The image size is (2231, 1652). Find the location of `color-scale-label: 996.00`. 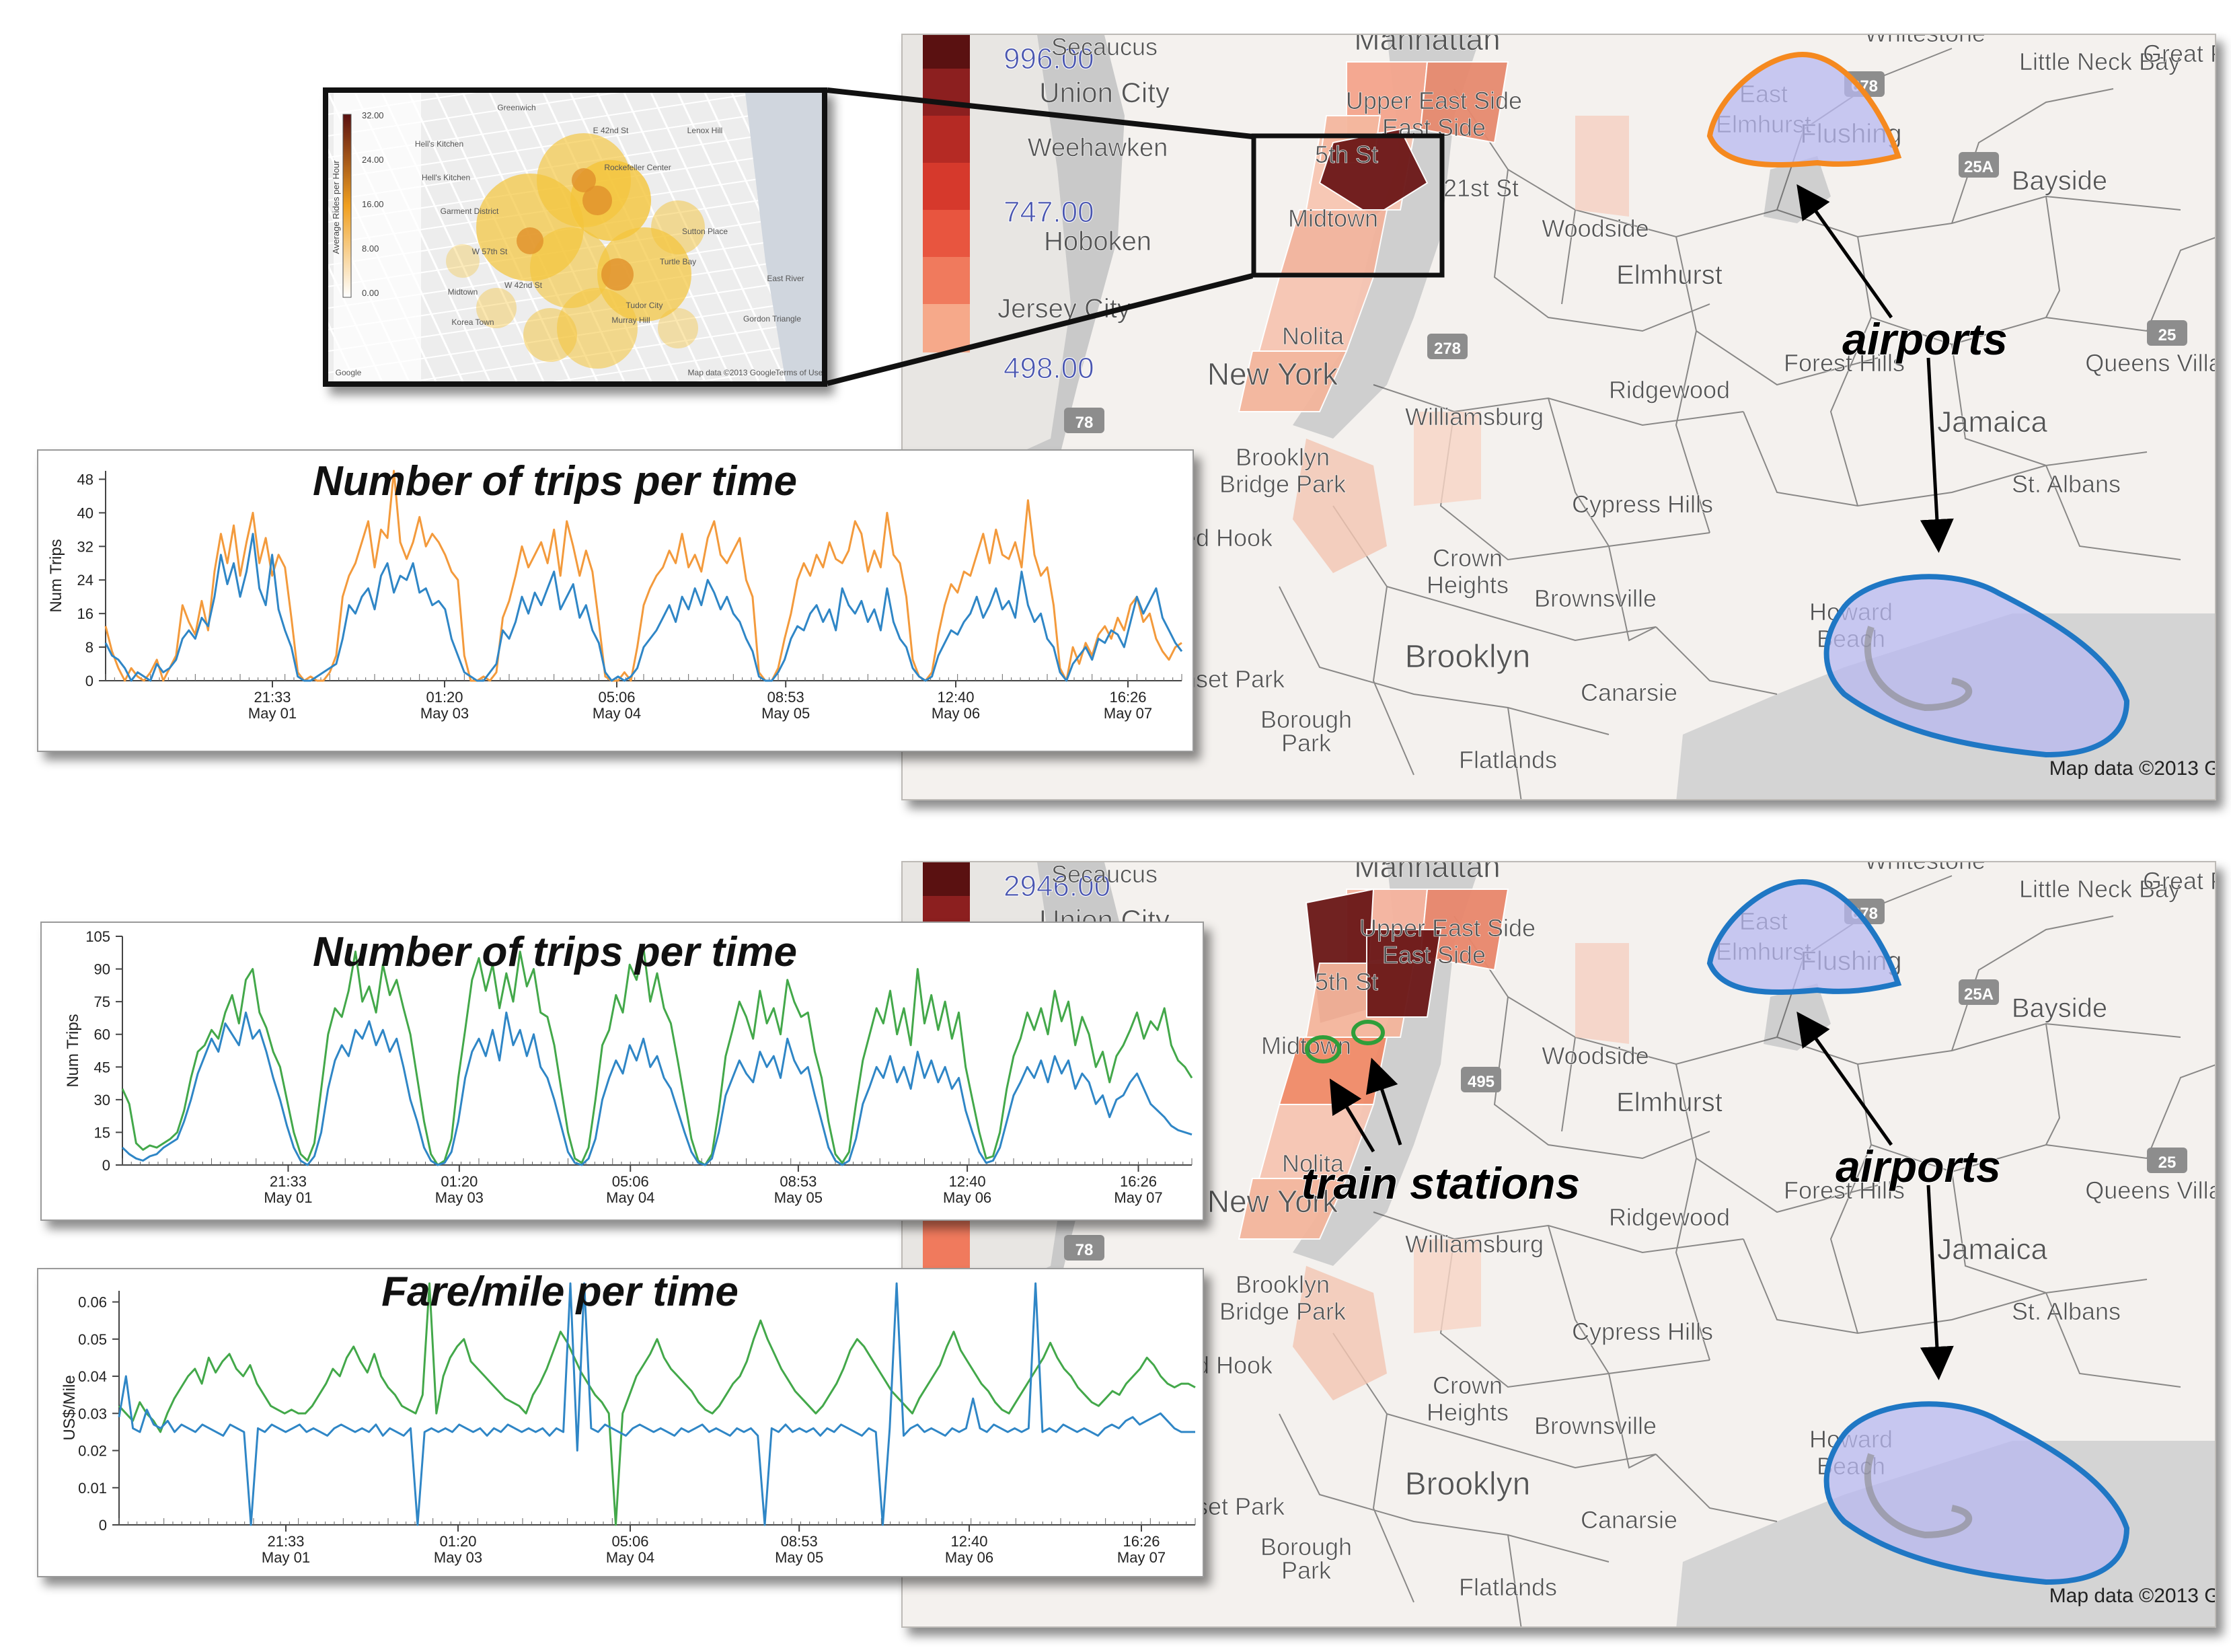

color-scale-label: 996.00 is located at coordinates (1049, 58).